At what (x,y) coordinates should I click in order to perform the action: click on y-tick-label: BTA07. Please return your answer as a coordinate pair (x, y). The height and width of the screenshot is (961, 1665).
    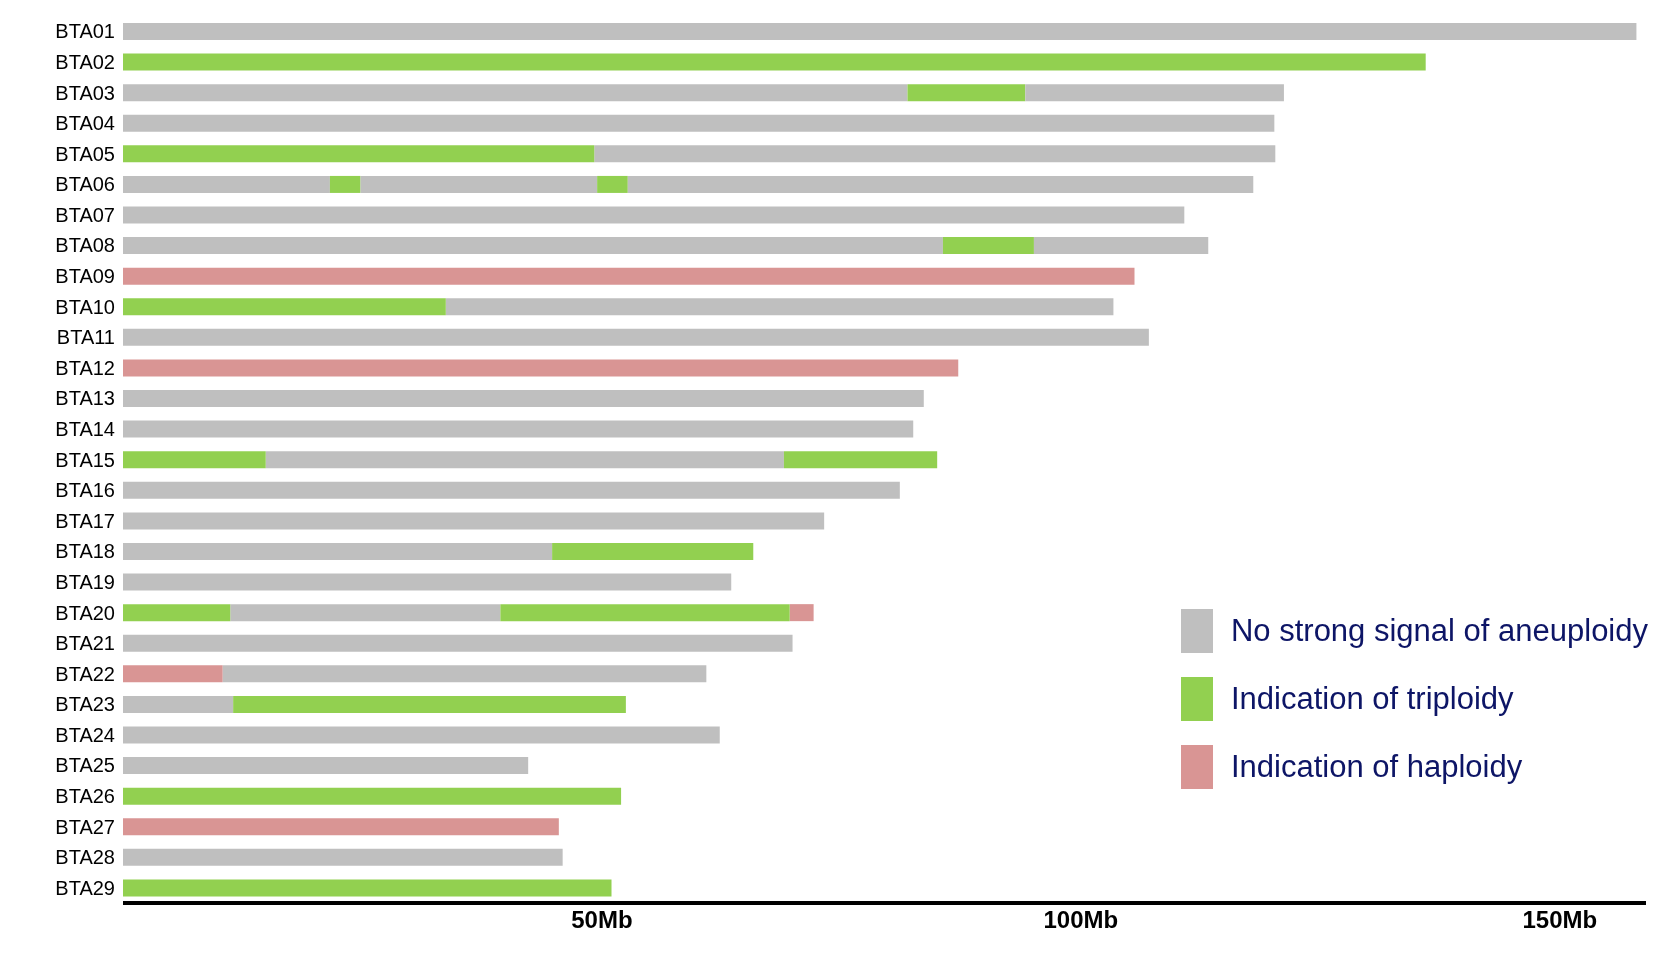
    Looking at the image, I should click on (85, 214).